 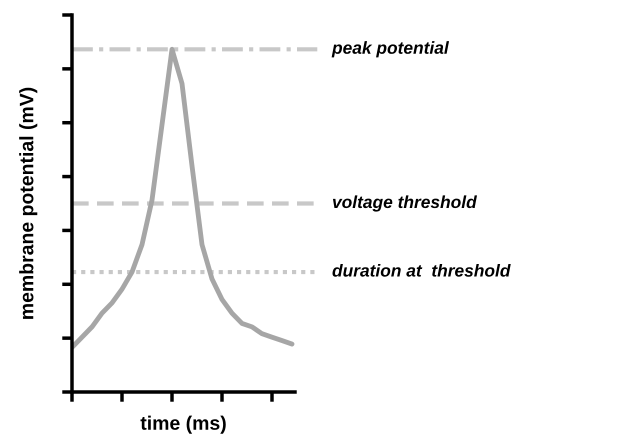 What do you see at coordinates (28, 203) in the screenshot?
I see `y-axis-title: membrane potential (mV)` at bounding box center [28, 203].